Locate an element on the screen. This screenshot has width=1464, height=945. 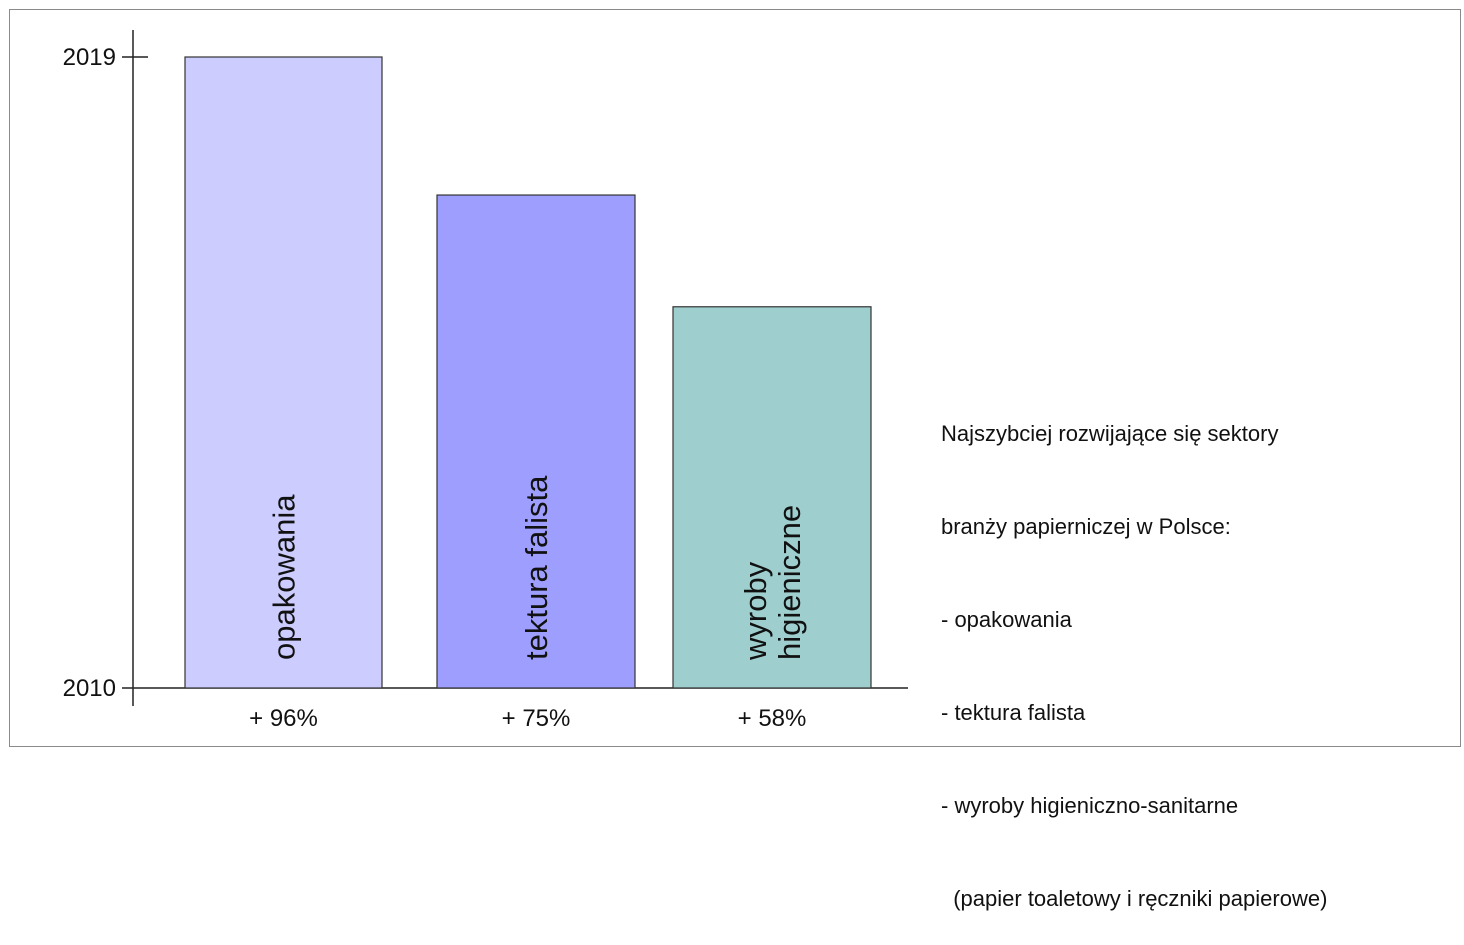
annotation-line-1: Najszybciej rozwijające się sektory is located at coordinates (1110, 433).